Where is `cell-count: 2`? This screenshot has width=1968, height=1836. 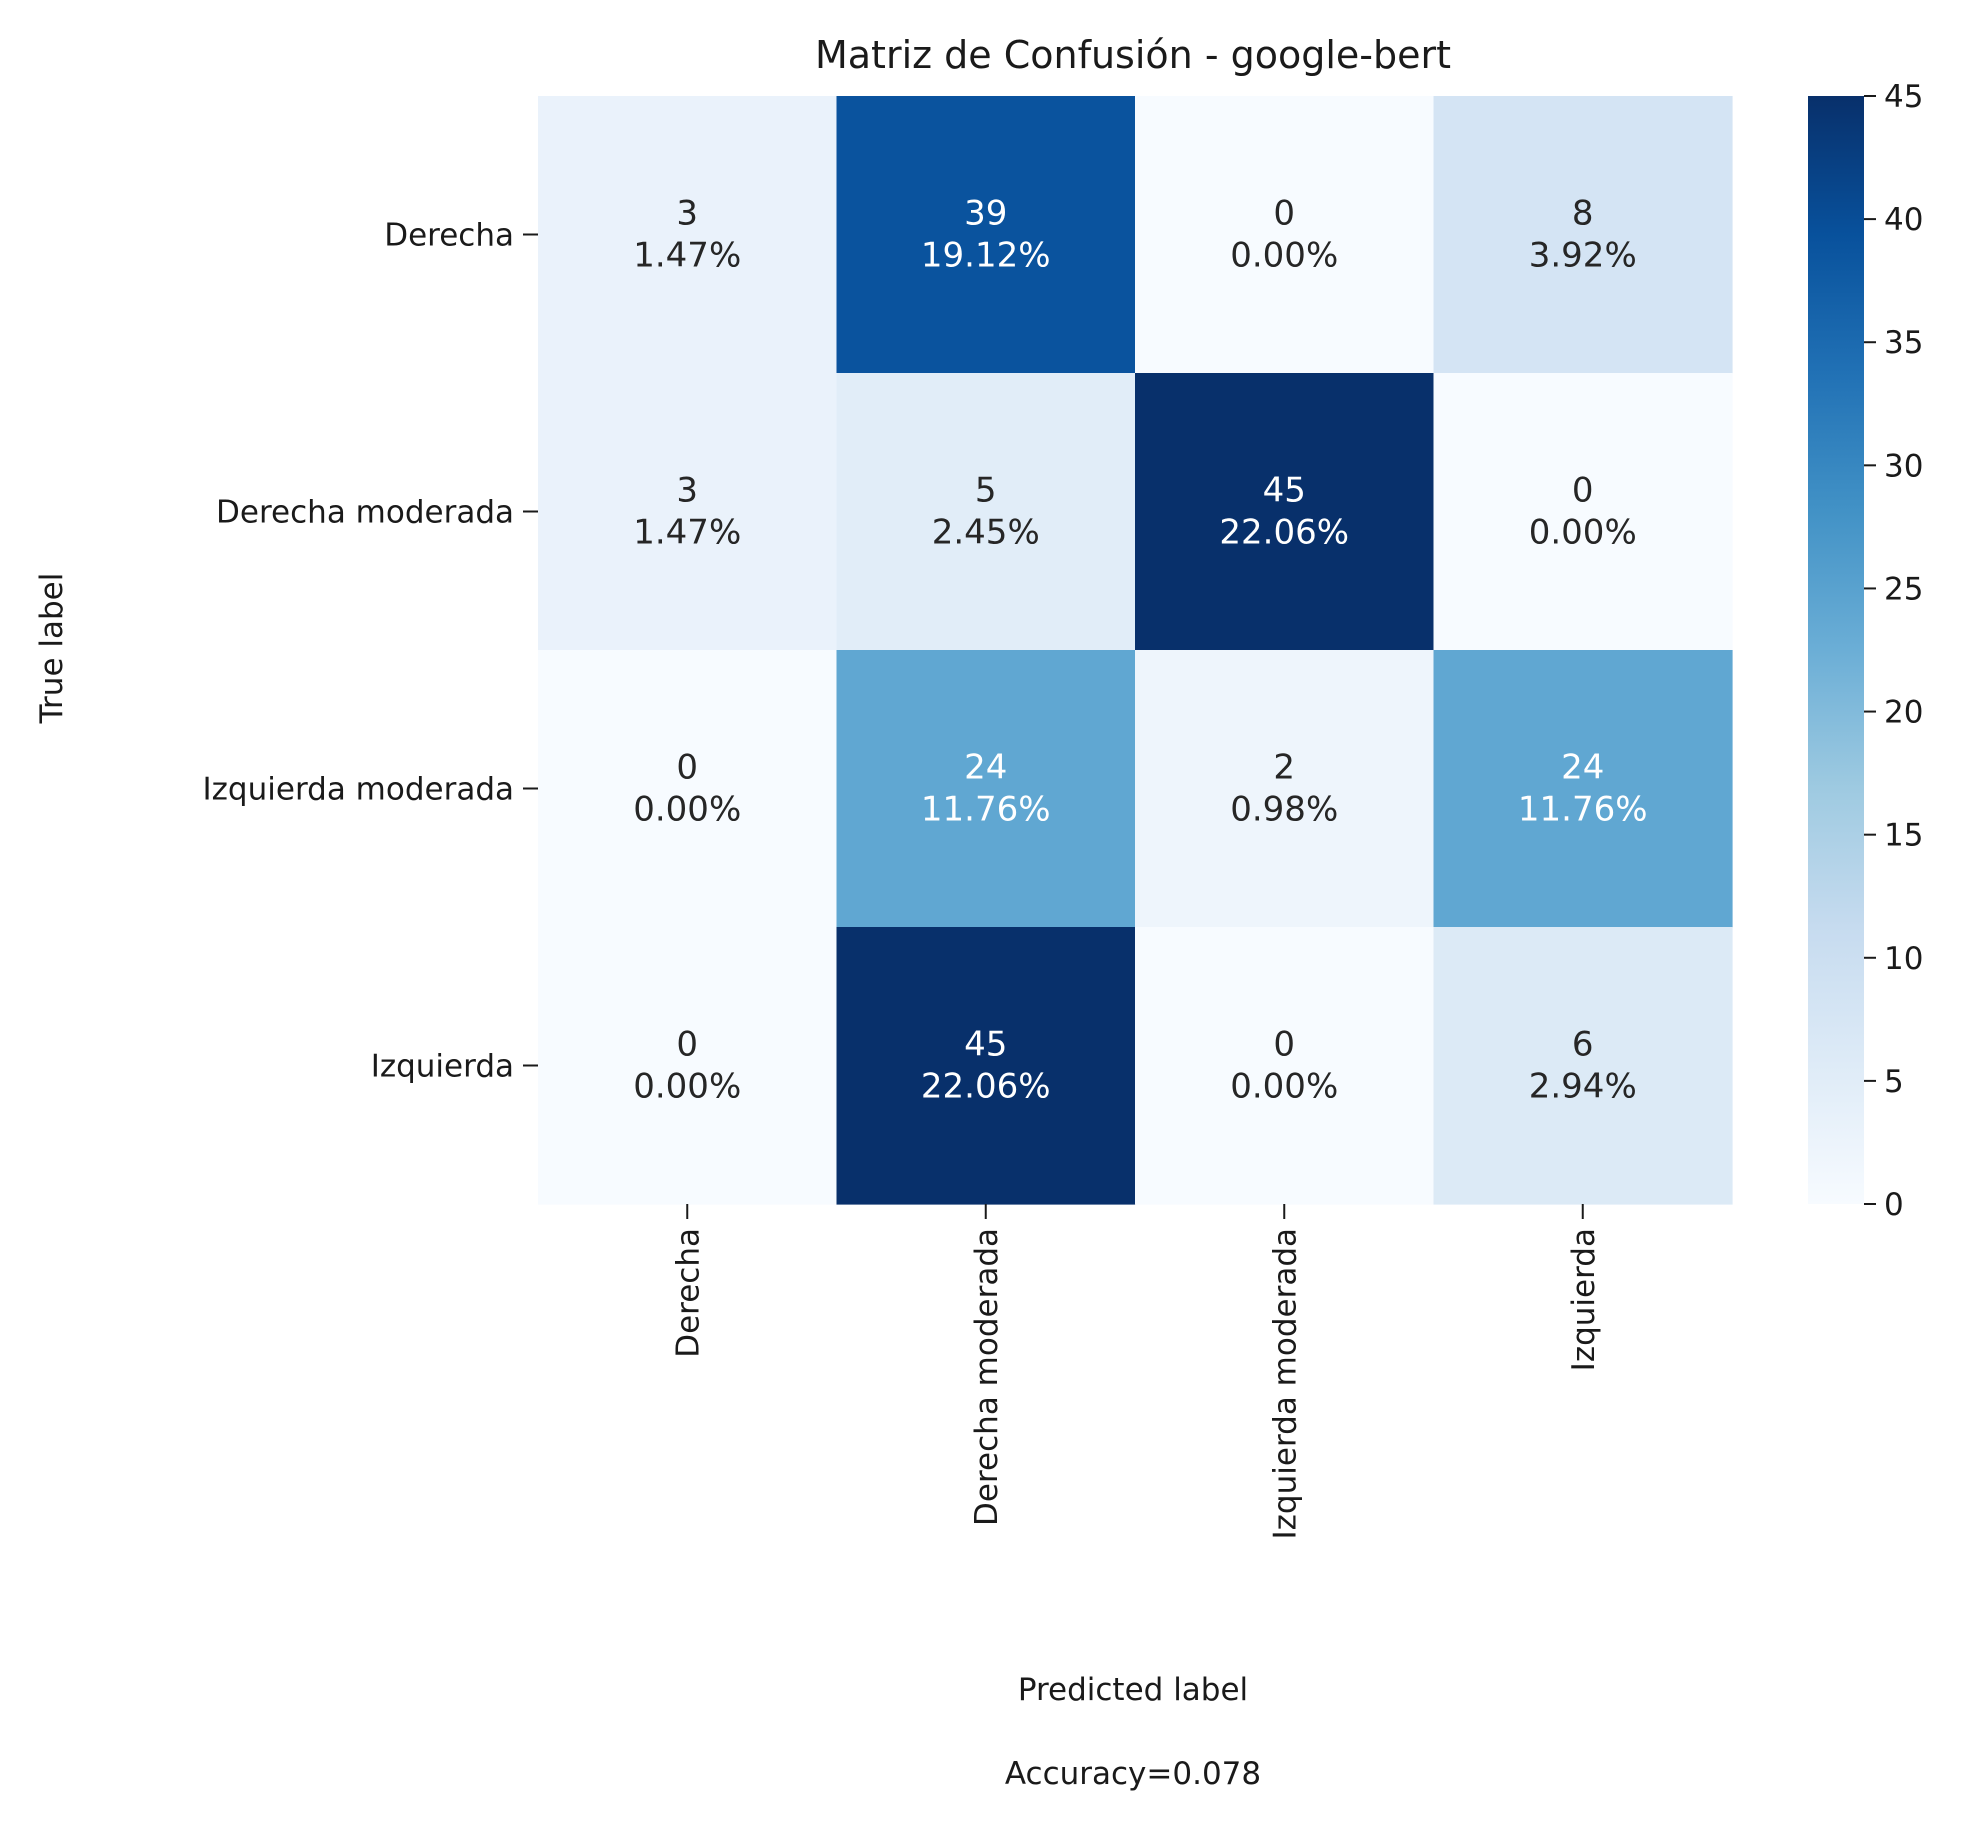
cell-count: 2 is located at coordinates (1284, 768).